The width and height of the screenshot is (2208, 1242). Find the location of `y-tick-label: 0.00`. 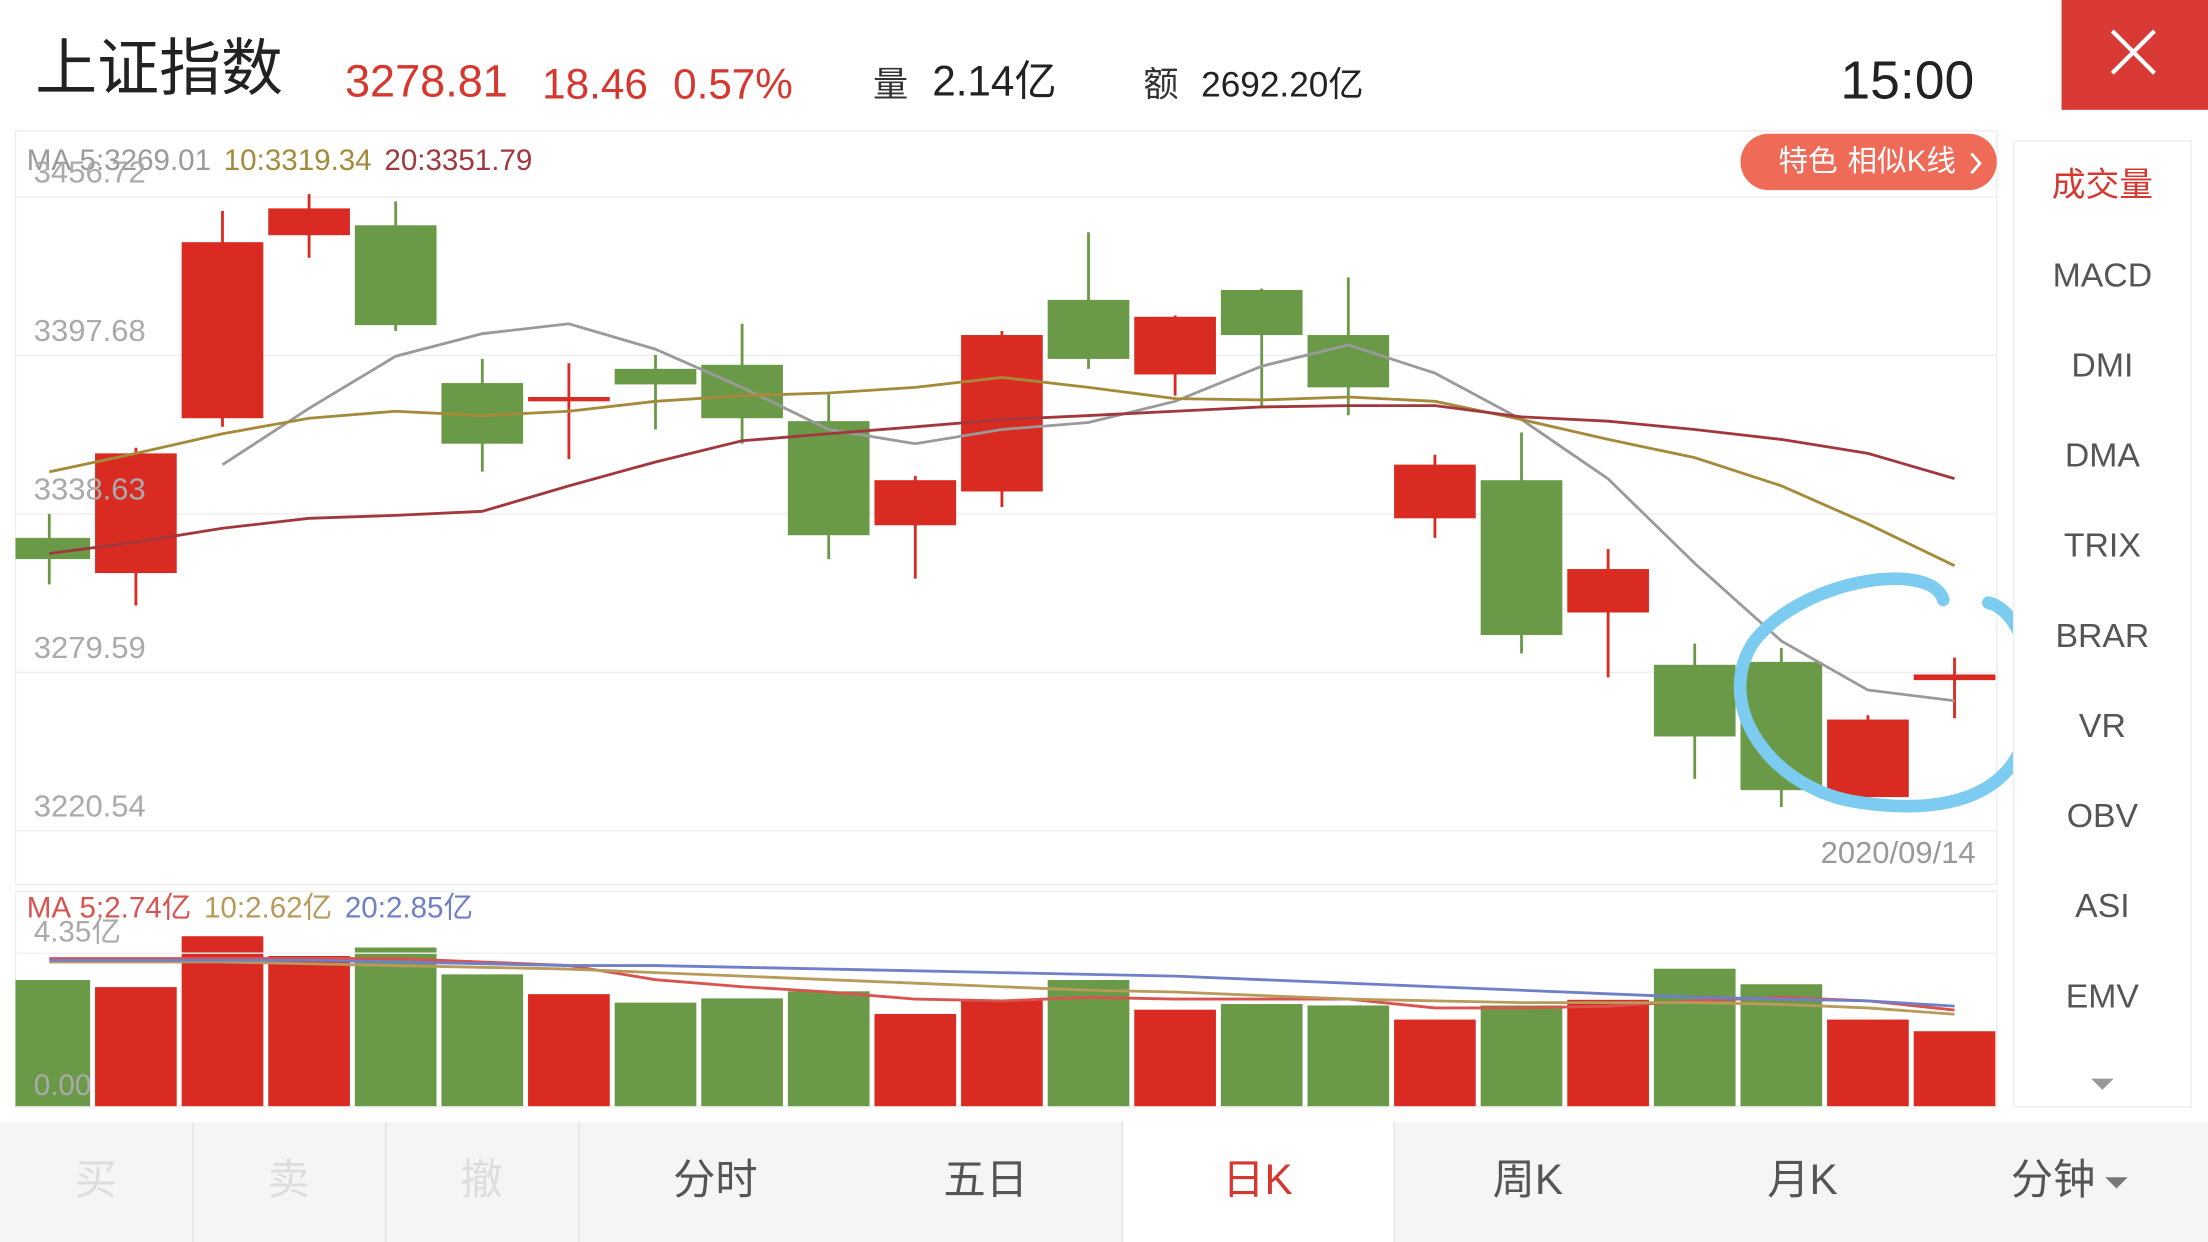

y-tick-label: 0.00 is located at coordinates (63, 1085).